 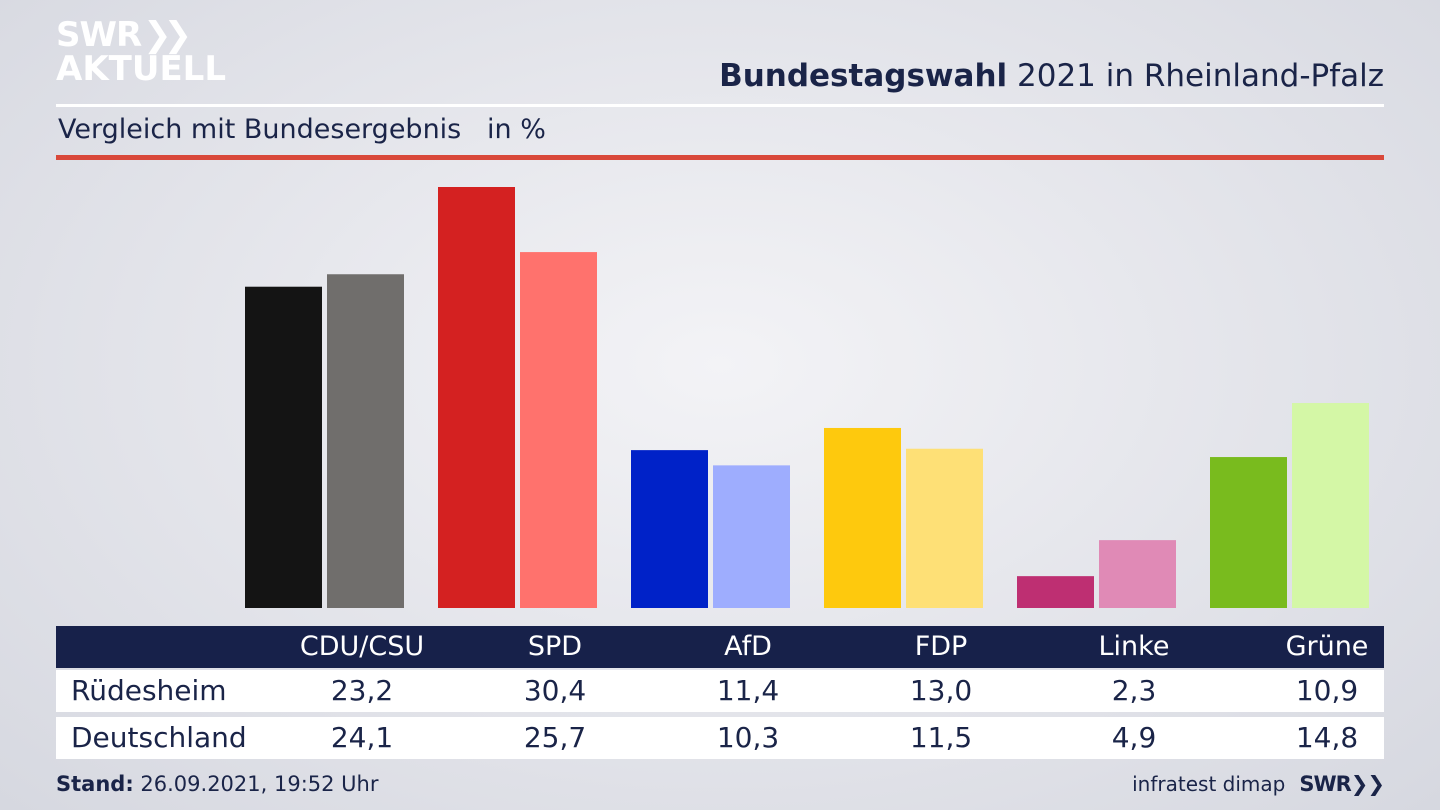 I want to click on source-credit: infratest dimap SWR❯❯, so click(x=1258, y=784).